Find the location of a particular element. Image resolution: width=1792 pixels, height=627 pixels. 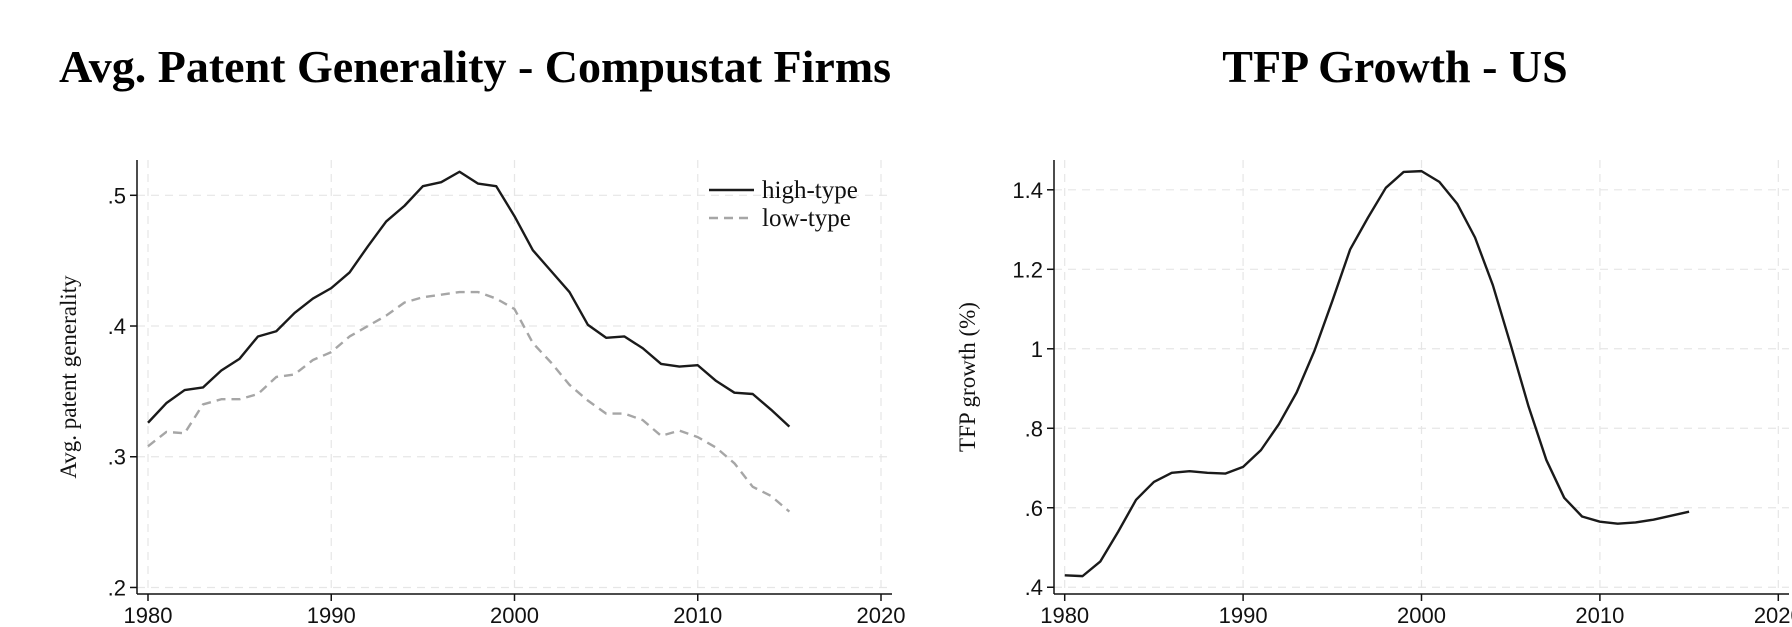

y-tick-label: .8 is located at coordinates (1034, 428).